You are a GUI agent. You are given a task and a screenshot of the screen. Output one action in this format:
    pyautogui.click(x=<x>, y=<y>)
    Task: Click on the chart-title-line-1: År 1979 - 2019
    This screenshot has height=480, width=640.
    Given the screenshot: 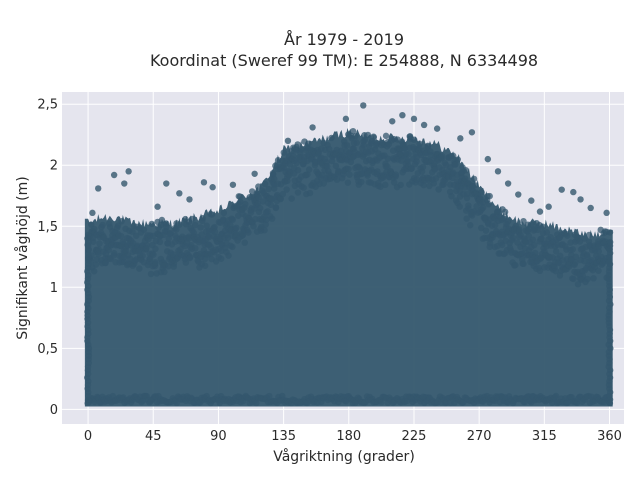 What is the action you would take?
    pyautogui.click(x=344, y=39)
    